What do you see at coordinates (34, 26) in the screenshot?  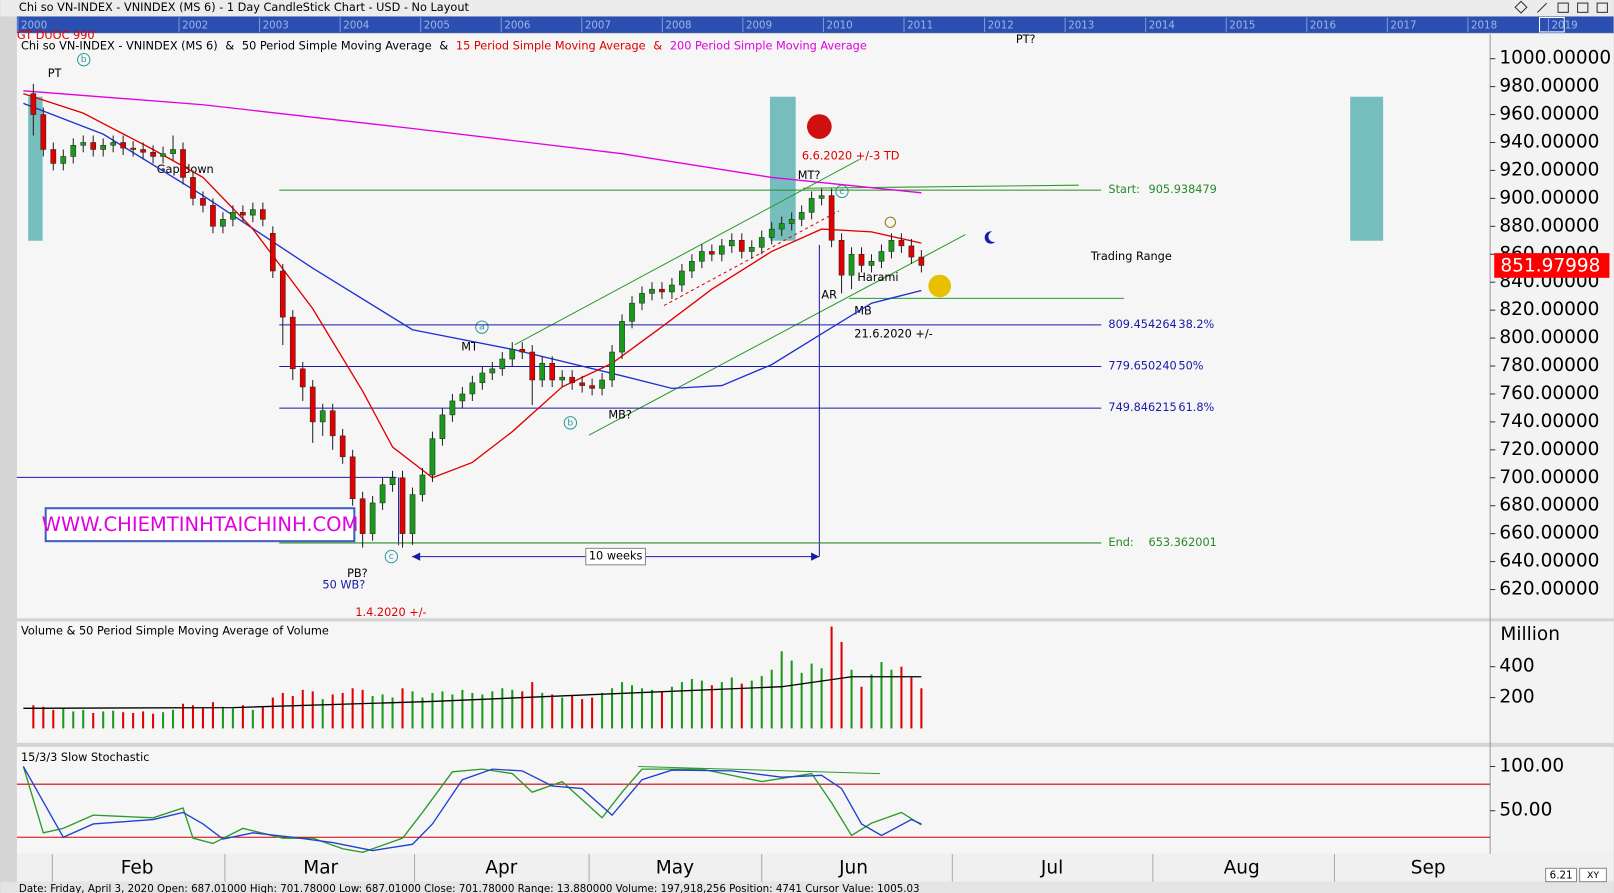 I see `year-label: 2000` at bounding box center [34, 26].